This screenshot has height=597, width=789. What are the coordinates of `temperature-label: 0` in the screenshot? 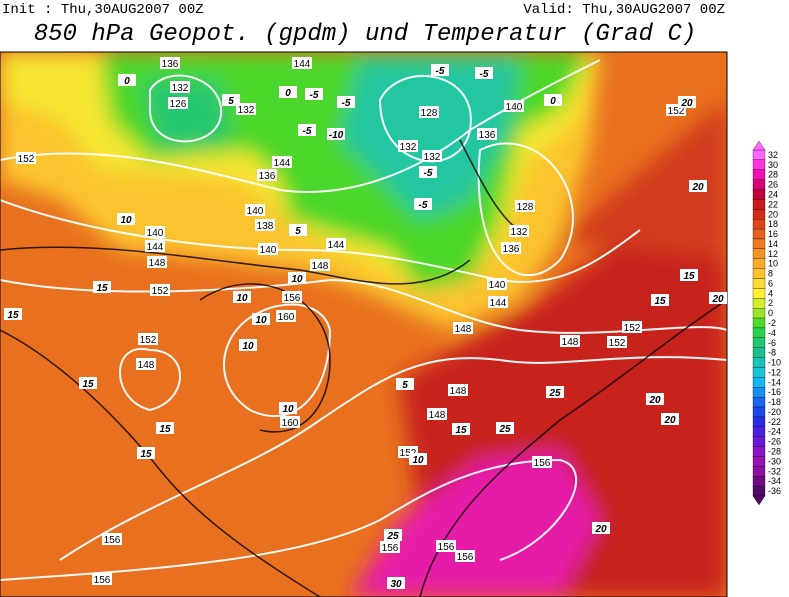 It's located at (127, 81).